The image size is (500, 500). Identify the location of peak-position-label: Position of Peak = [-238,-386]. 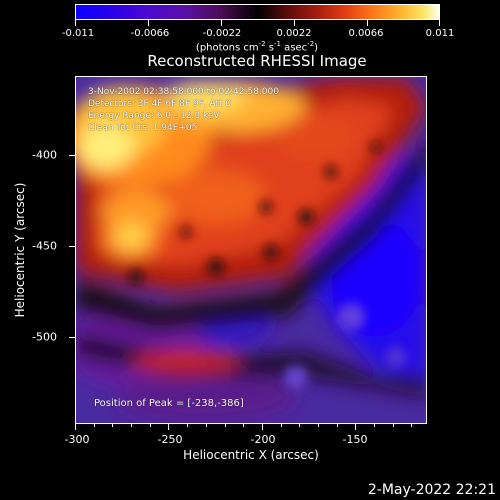
(169, 403).